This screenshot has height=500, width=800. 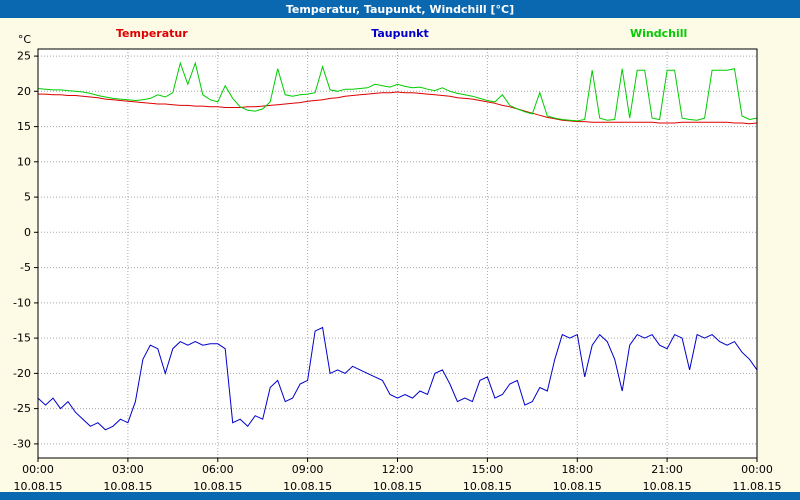 What do you see at coordinates (308, 469) in the screenshot?
I see `svg-text: 09:00` at bounding box center [308, 469].